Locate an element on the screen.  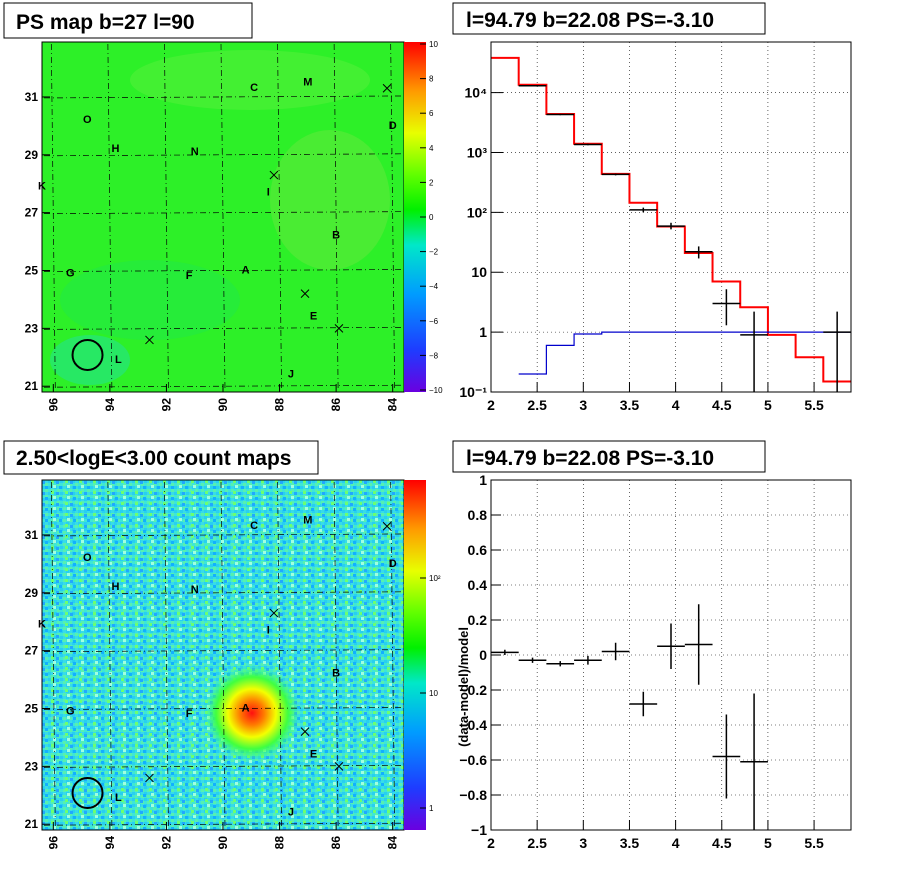
spectrum-xtick-label: 2.5 is located at coordinates (537, 405).